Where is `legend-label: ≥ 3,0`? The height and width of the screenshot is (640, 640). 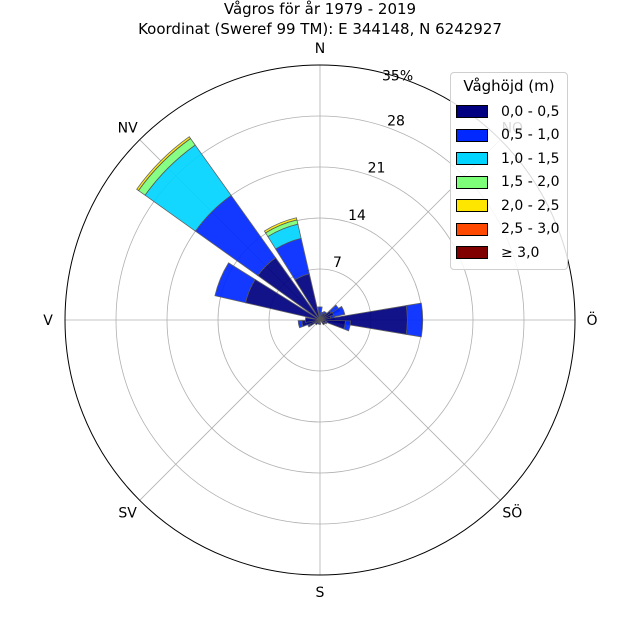
legend-label: ≥ 3,0 is located at coordinates (520, 252).